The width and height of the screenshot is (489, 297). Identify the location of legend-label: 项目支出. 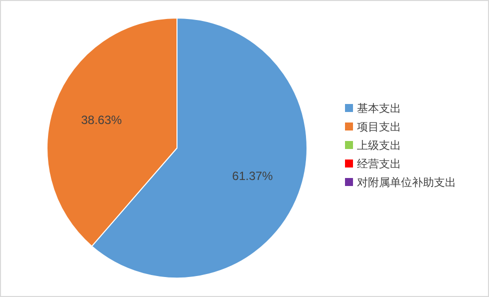
(379, 127).